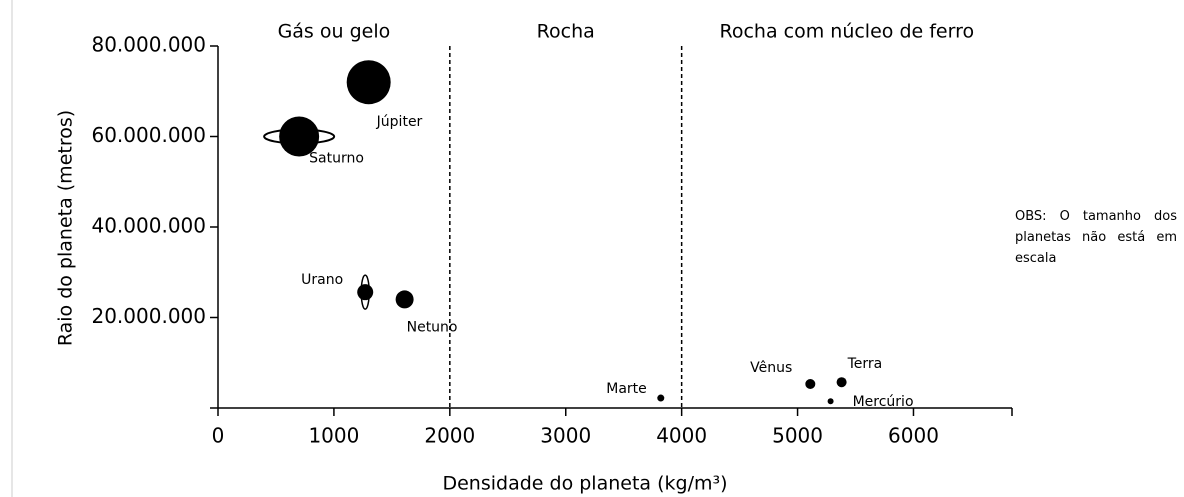 Image resolution: width=1184 pixels, height=497 pixels. I want to click on y-axis-label: Raio do planeta (metros), so click(66, 228).